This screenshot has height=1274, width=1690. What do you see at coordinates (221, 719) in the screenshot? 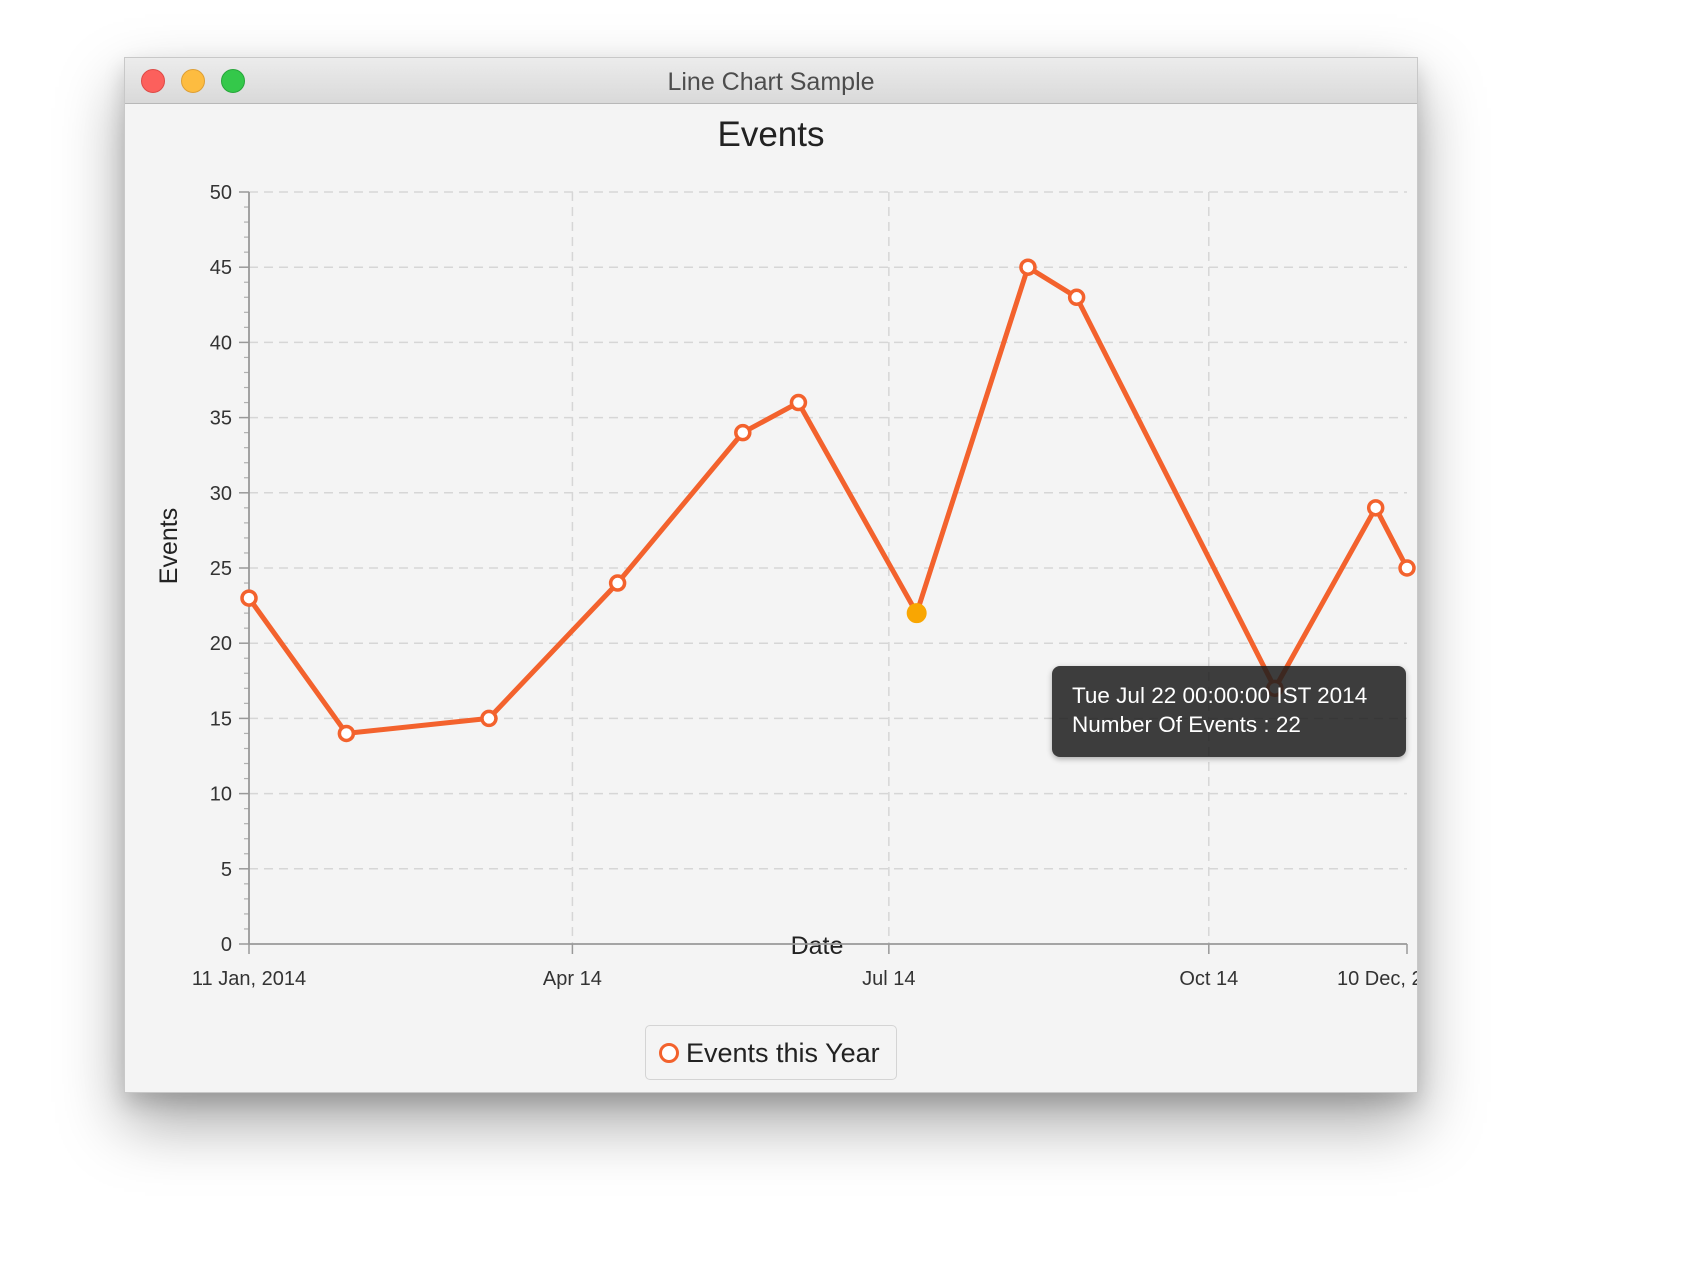
I see `y-tick-label: 15` at bounding box center [221, 719].